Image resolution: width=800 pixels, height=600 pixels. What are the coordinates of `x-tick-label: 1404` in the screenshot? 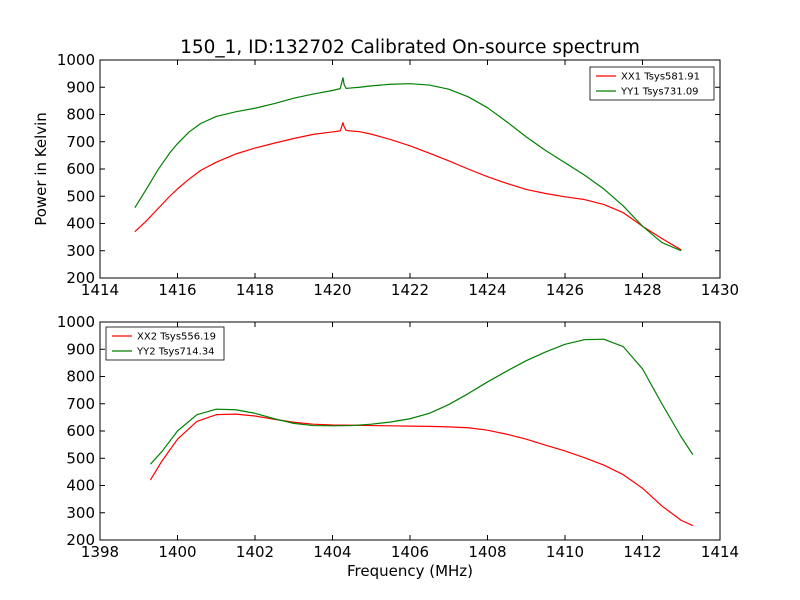 It's located at (332, 552).